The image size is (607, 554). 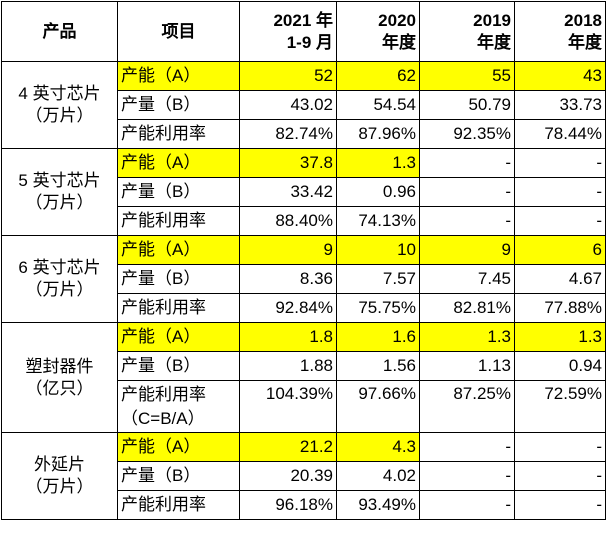 What do you see at coordinates (304, 308) in the screenshot?
I see `table-row: 产能利用率 92.84% 75.75% 82.81% 77.88%` at bounding box center [304, 308].